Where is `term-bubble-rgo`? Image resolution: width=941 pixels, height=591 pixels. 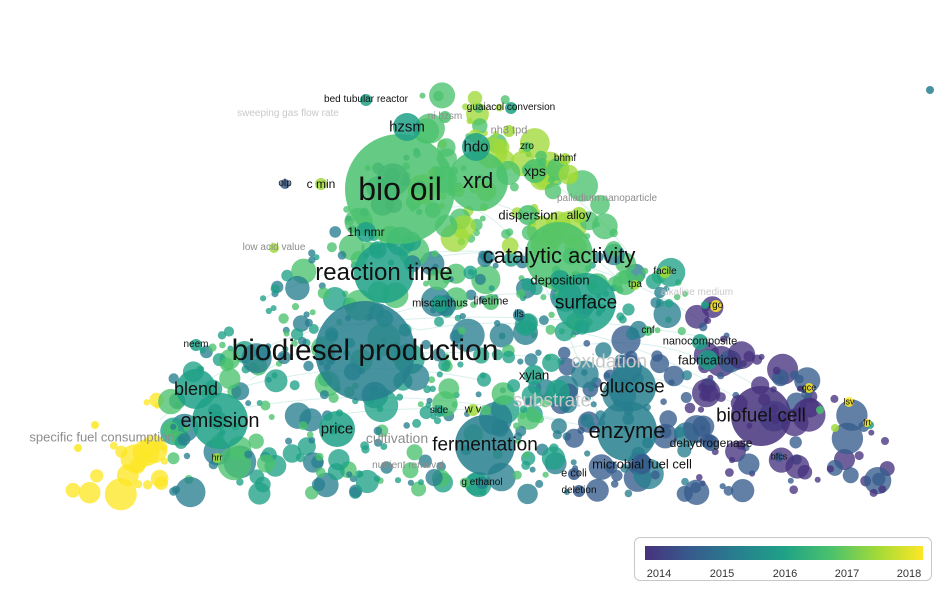
term-bubble-rgo is located at coordinates (716, 306).